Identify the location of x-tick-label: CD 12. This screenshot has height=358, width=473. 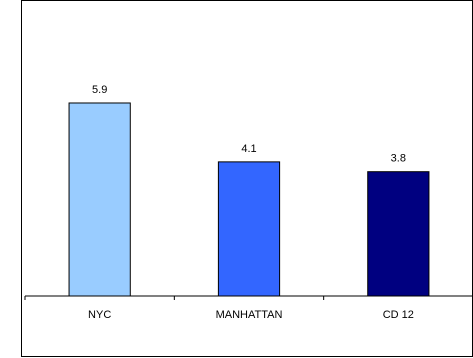
(398, 315).